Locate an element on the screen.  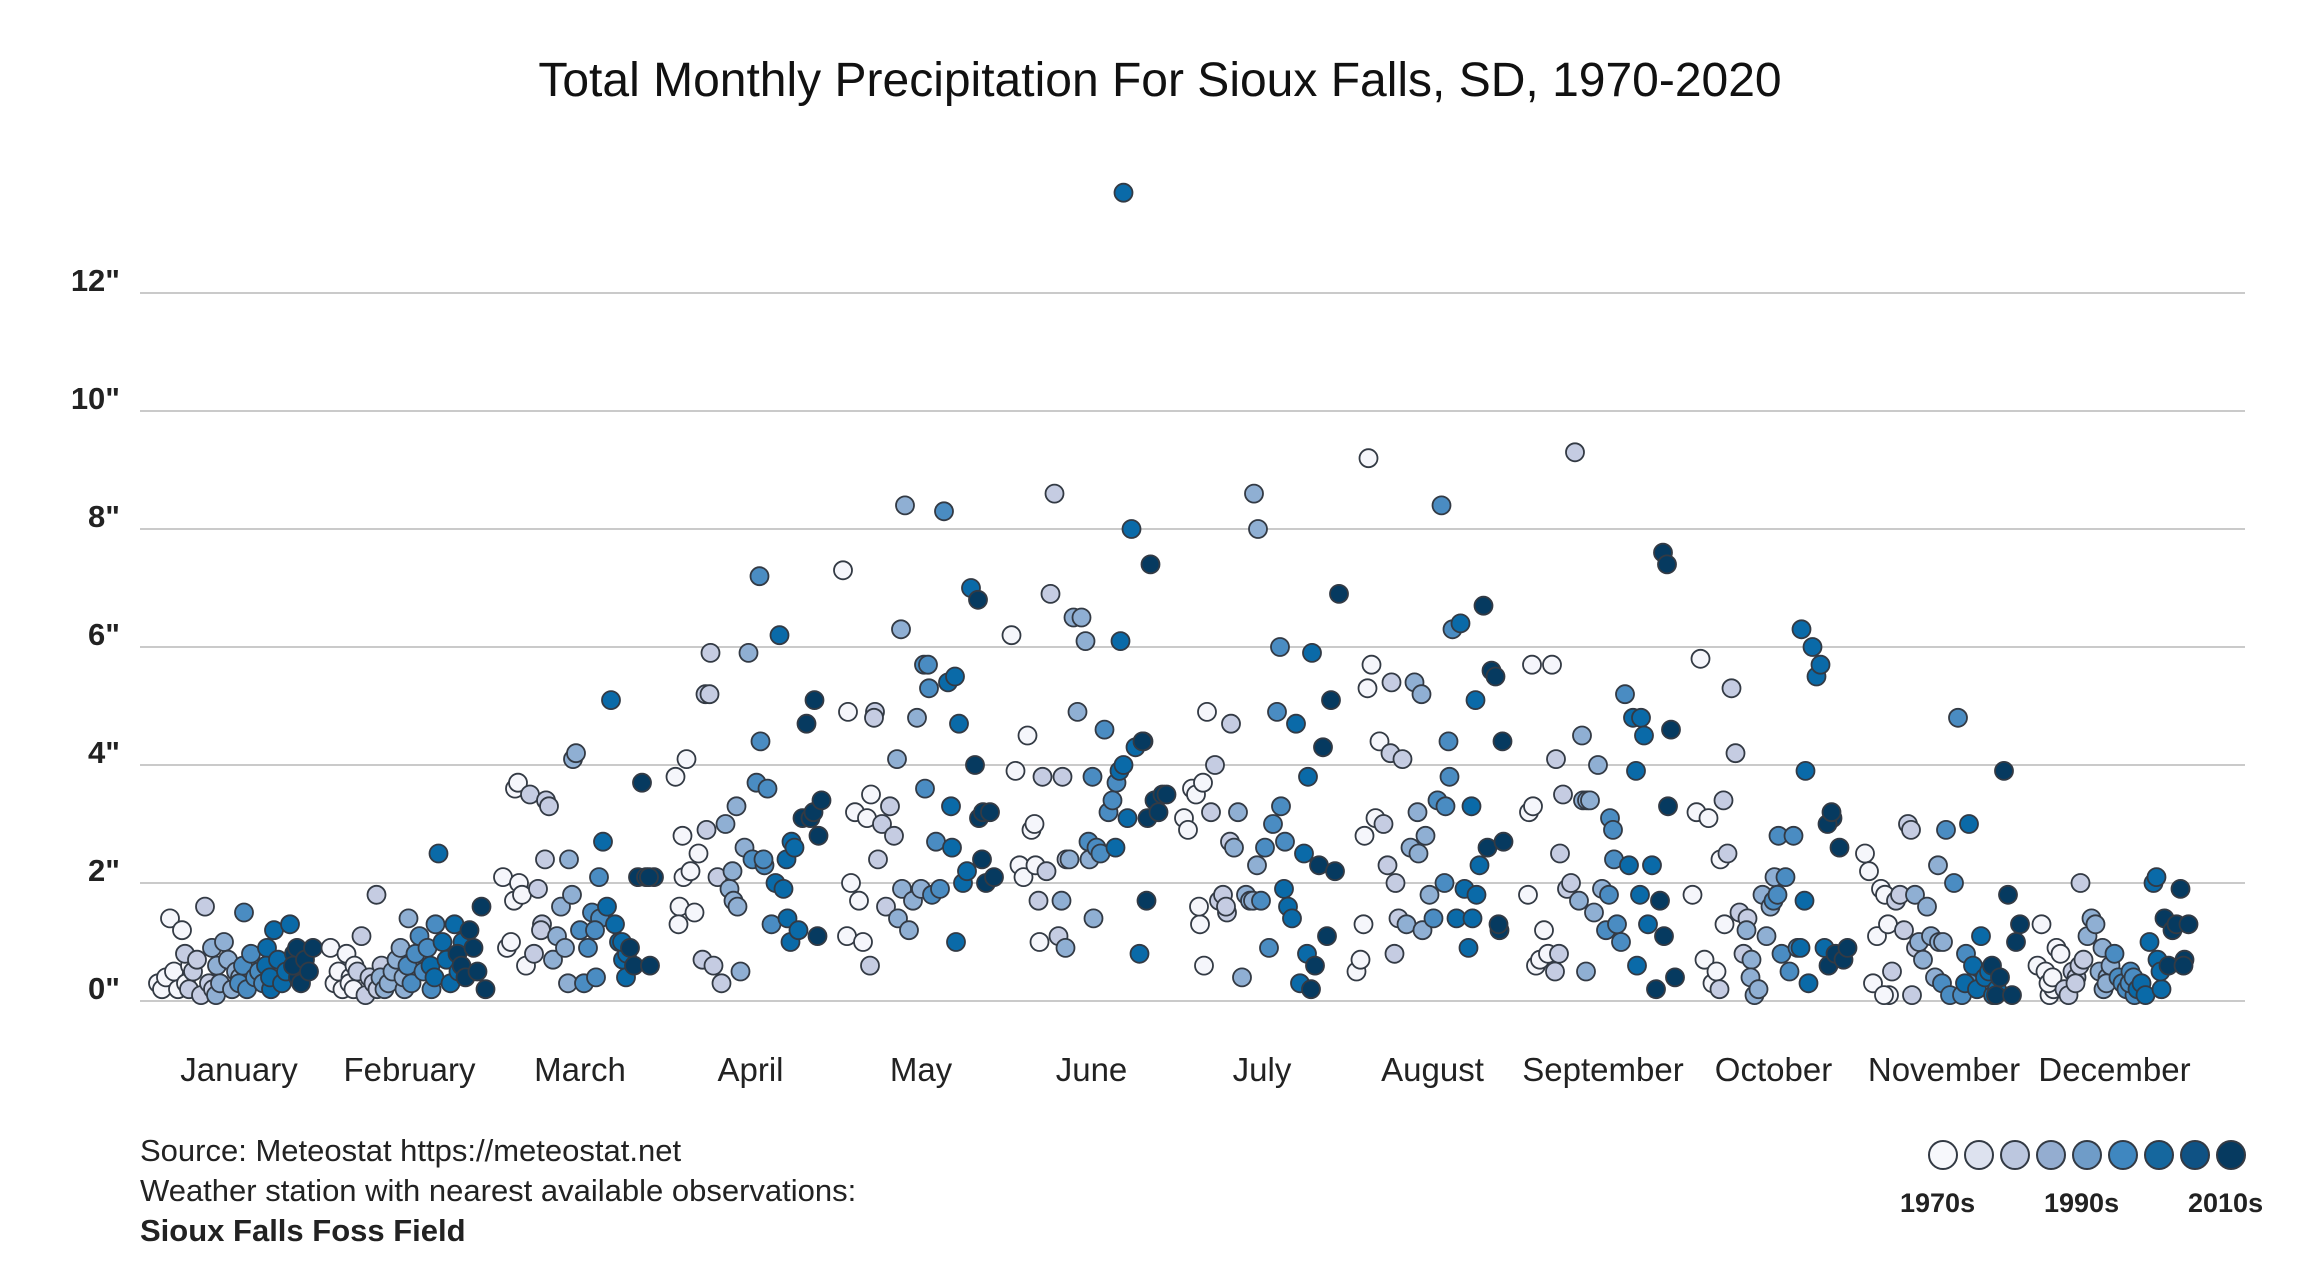
y-tick-label: 12" is located at coordinates (95, 280).